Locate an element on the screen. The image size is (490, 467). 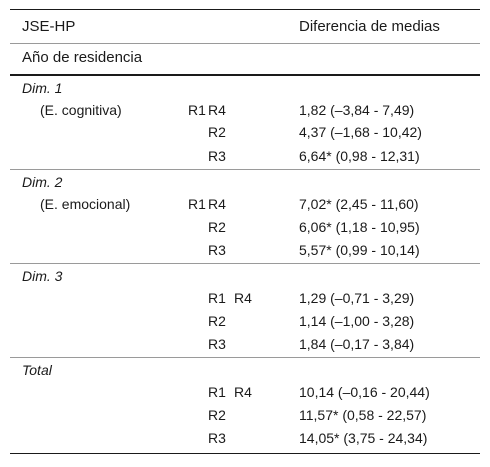
mean-difference: 5,57* (0,99 - 10,14) is located at coordinates (359, 250).